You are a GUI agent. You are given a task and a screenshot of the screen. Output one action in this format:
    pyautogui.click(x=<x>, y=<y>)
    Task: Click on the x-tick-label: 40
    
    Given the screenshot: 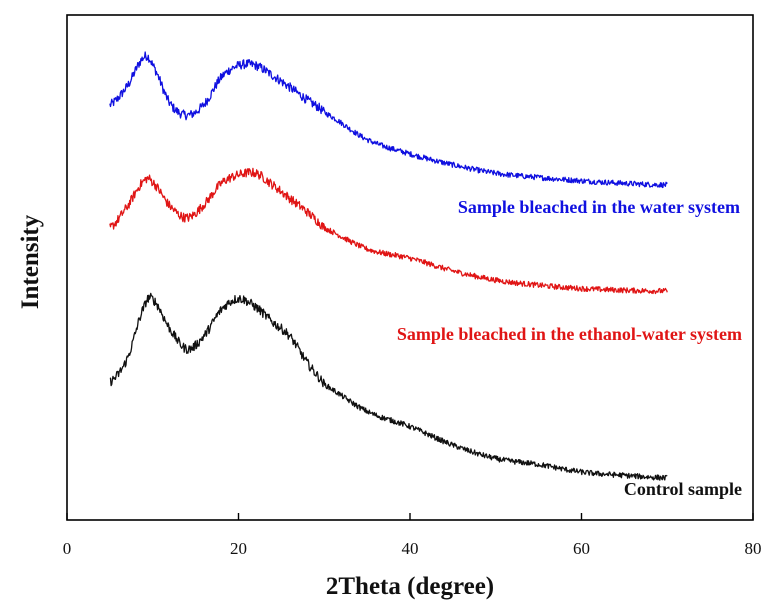 What is the action you would take?
    pyautogui.click(x=410, y=548)
    